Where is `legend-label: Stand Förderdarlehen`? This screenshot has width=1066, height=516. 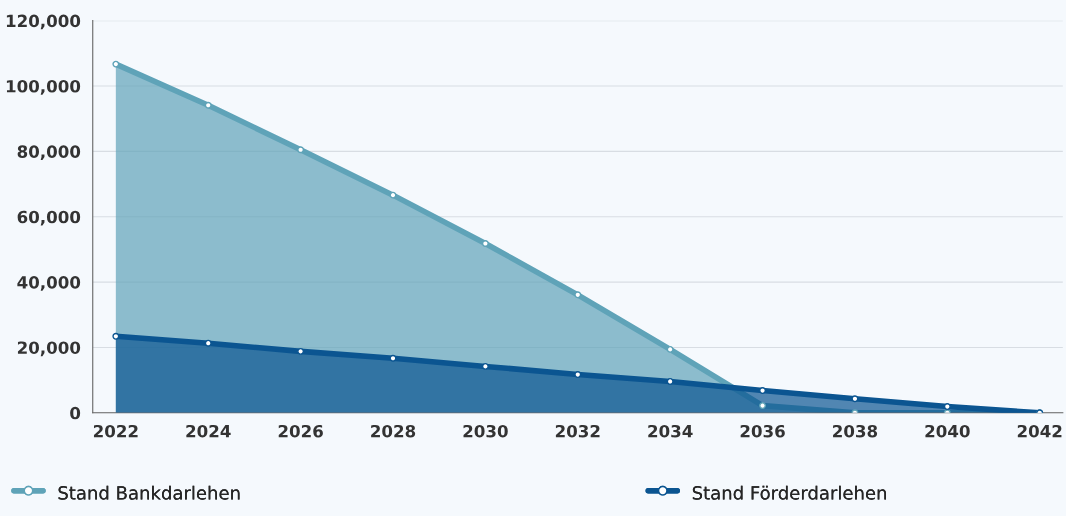 legend-label: Stand Förderdarlehen is located at coordinates (789, 492).